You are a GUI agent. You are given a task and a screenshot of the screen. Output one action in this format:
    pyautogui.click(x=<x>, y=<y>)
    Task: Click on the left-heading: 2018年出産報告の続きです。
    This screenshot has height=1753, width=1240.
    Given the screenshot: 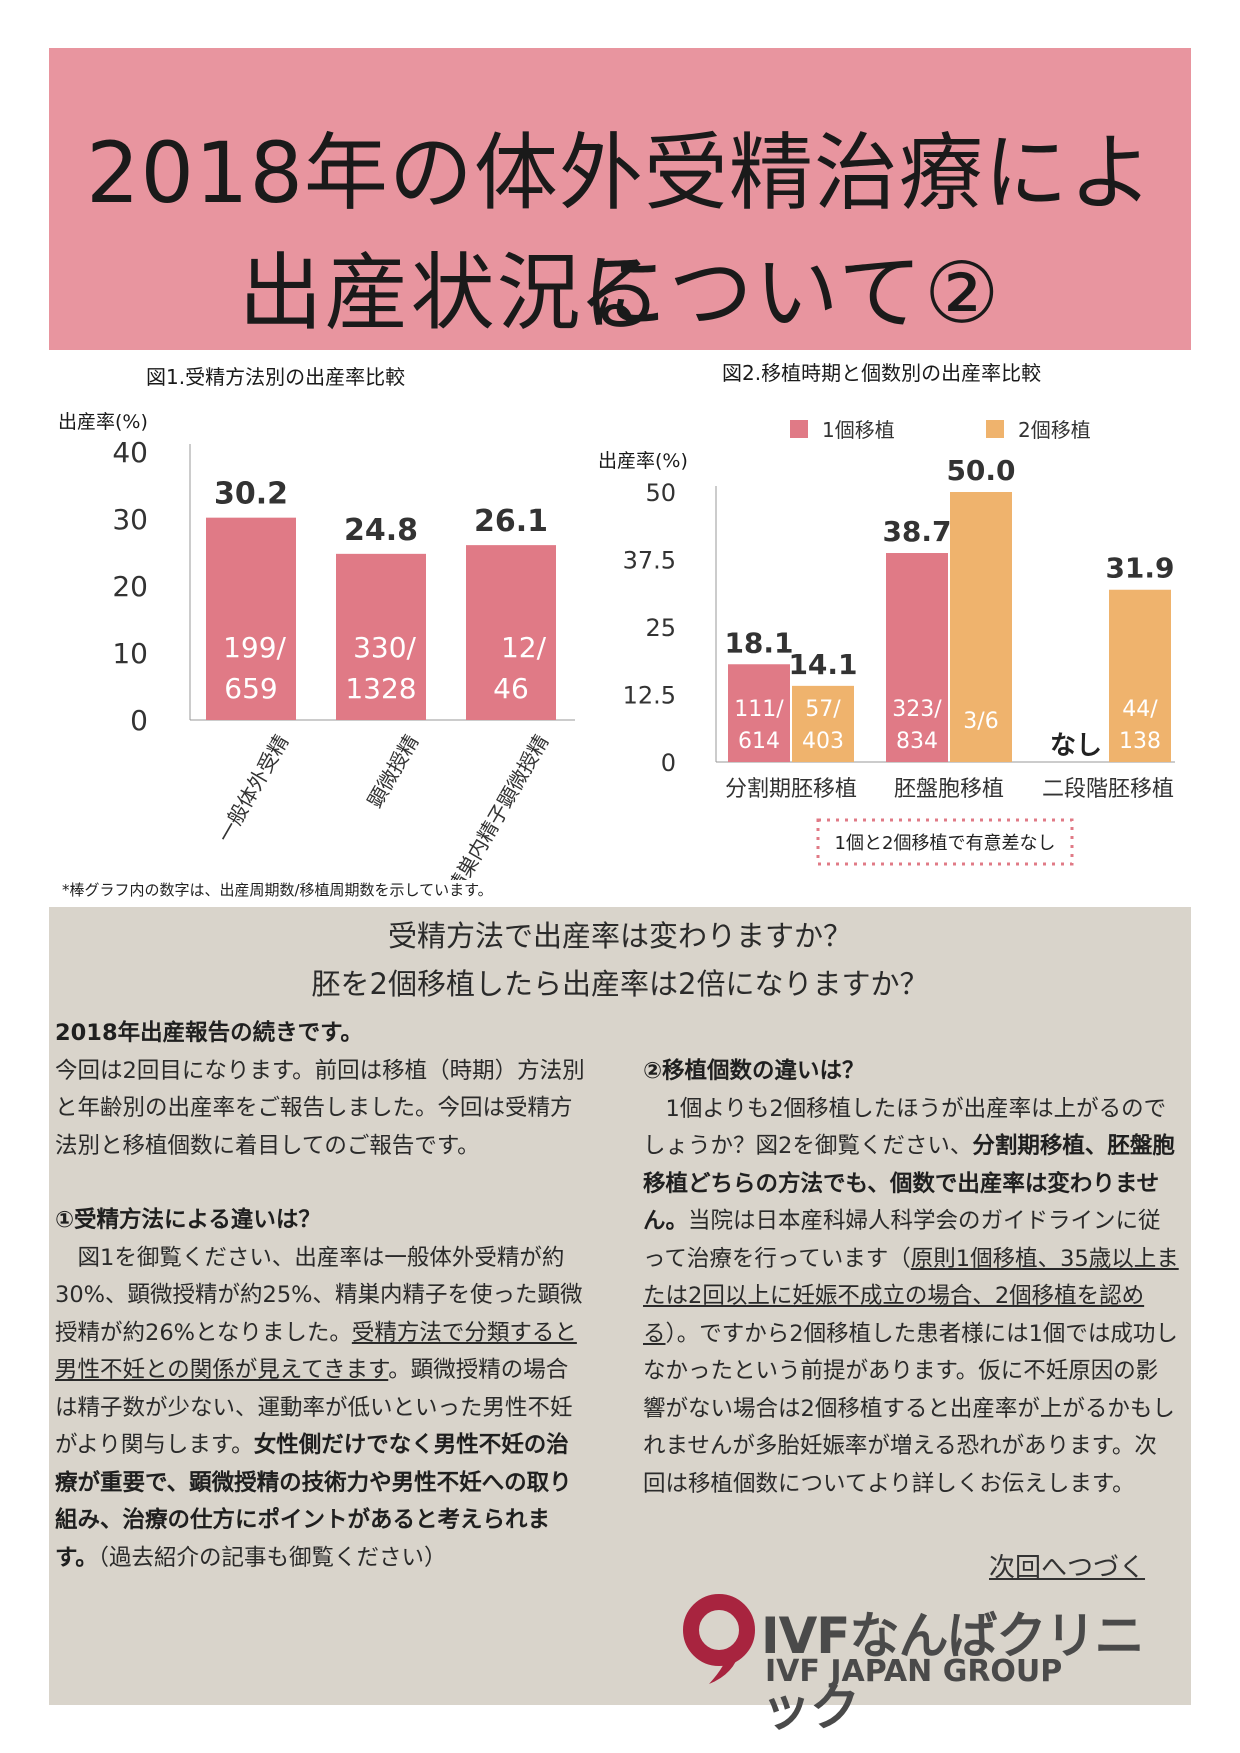 What is the action you would take?
    pyautogui.click(x=209, y=1033)
    